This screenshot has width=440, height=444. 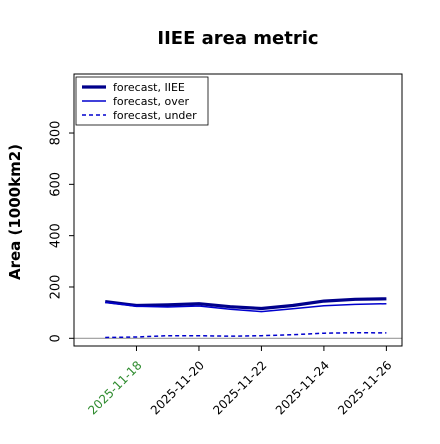 I want to click on x-tick-label: 2025-11-26, so click(x=364, y=387).